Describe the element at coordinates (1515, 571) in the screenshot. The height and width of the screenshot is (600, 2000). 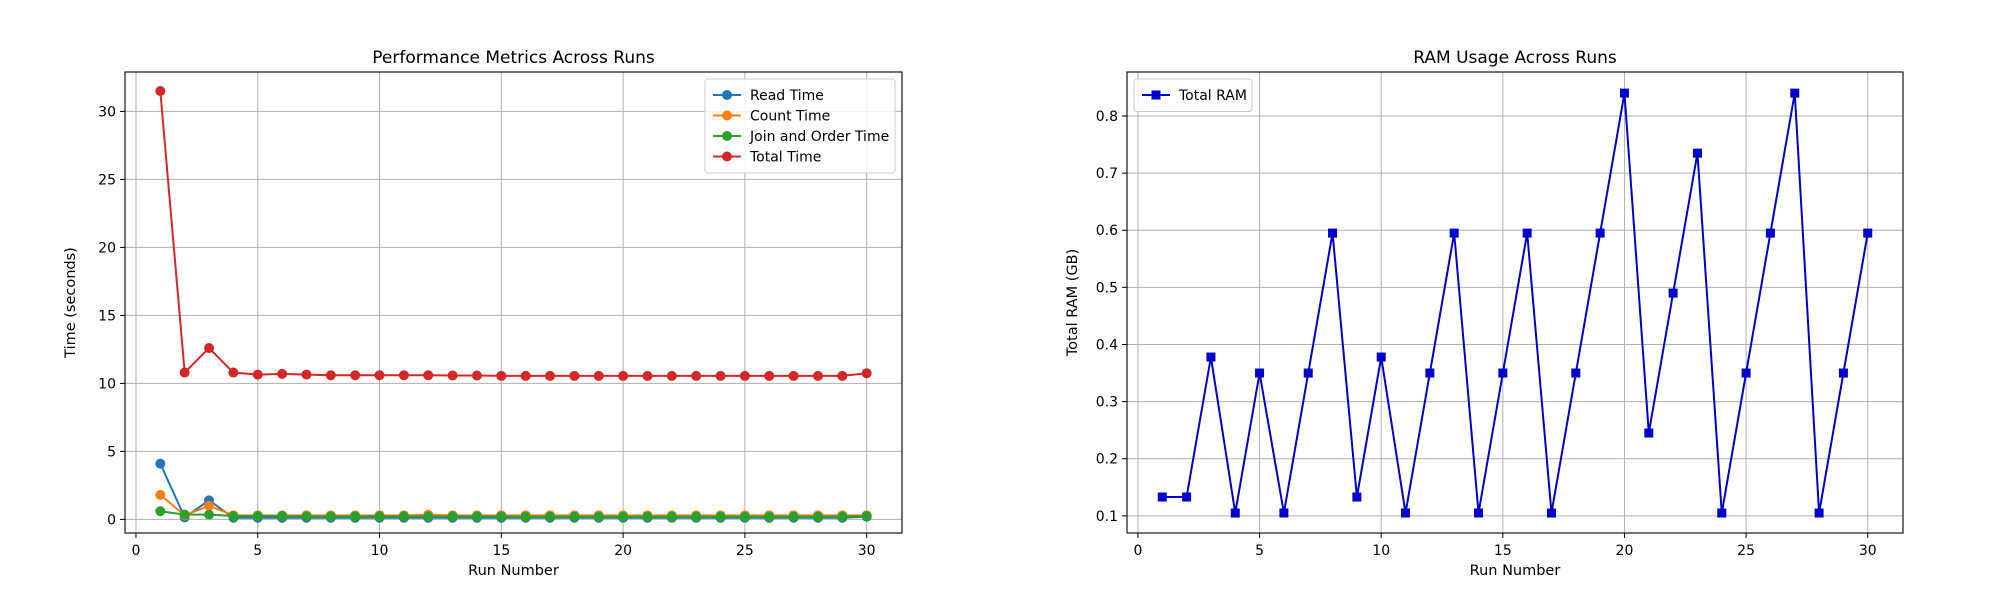
I see `x-axis-label: Run Number` at that location.